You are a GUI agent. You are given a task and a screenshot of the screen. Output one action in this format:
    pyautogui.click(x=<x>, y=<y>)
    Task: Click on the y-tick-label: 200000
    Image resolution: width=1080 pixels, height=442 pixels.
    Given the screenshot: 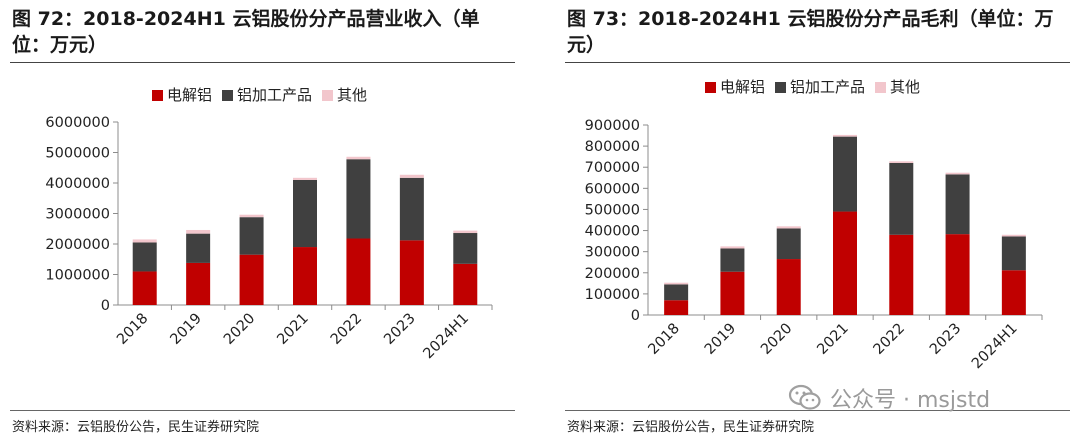 What is the action you would take?
    pyautogui.click(x=612, y=274)
    